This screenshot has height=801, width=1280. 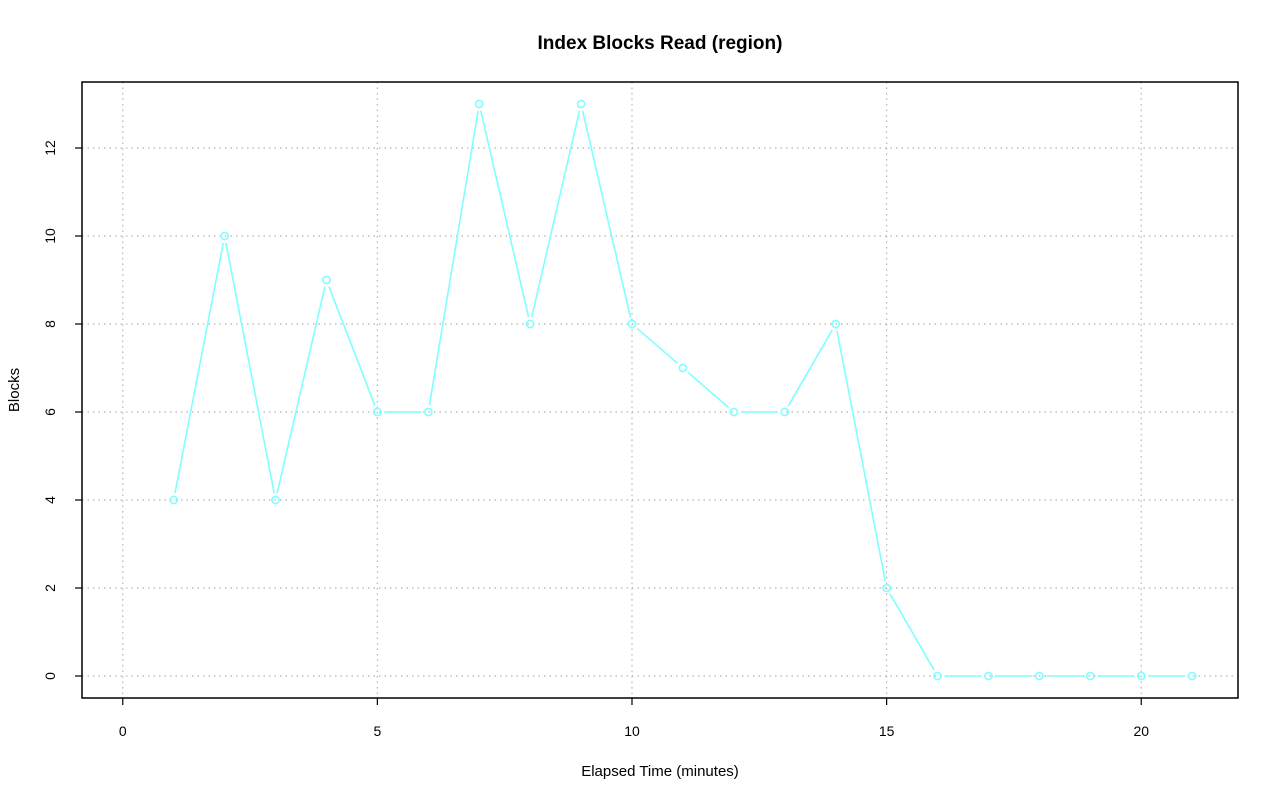 I want to click on x-tick-label: 5, so click(x=377, y=731).